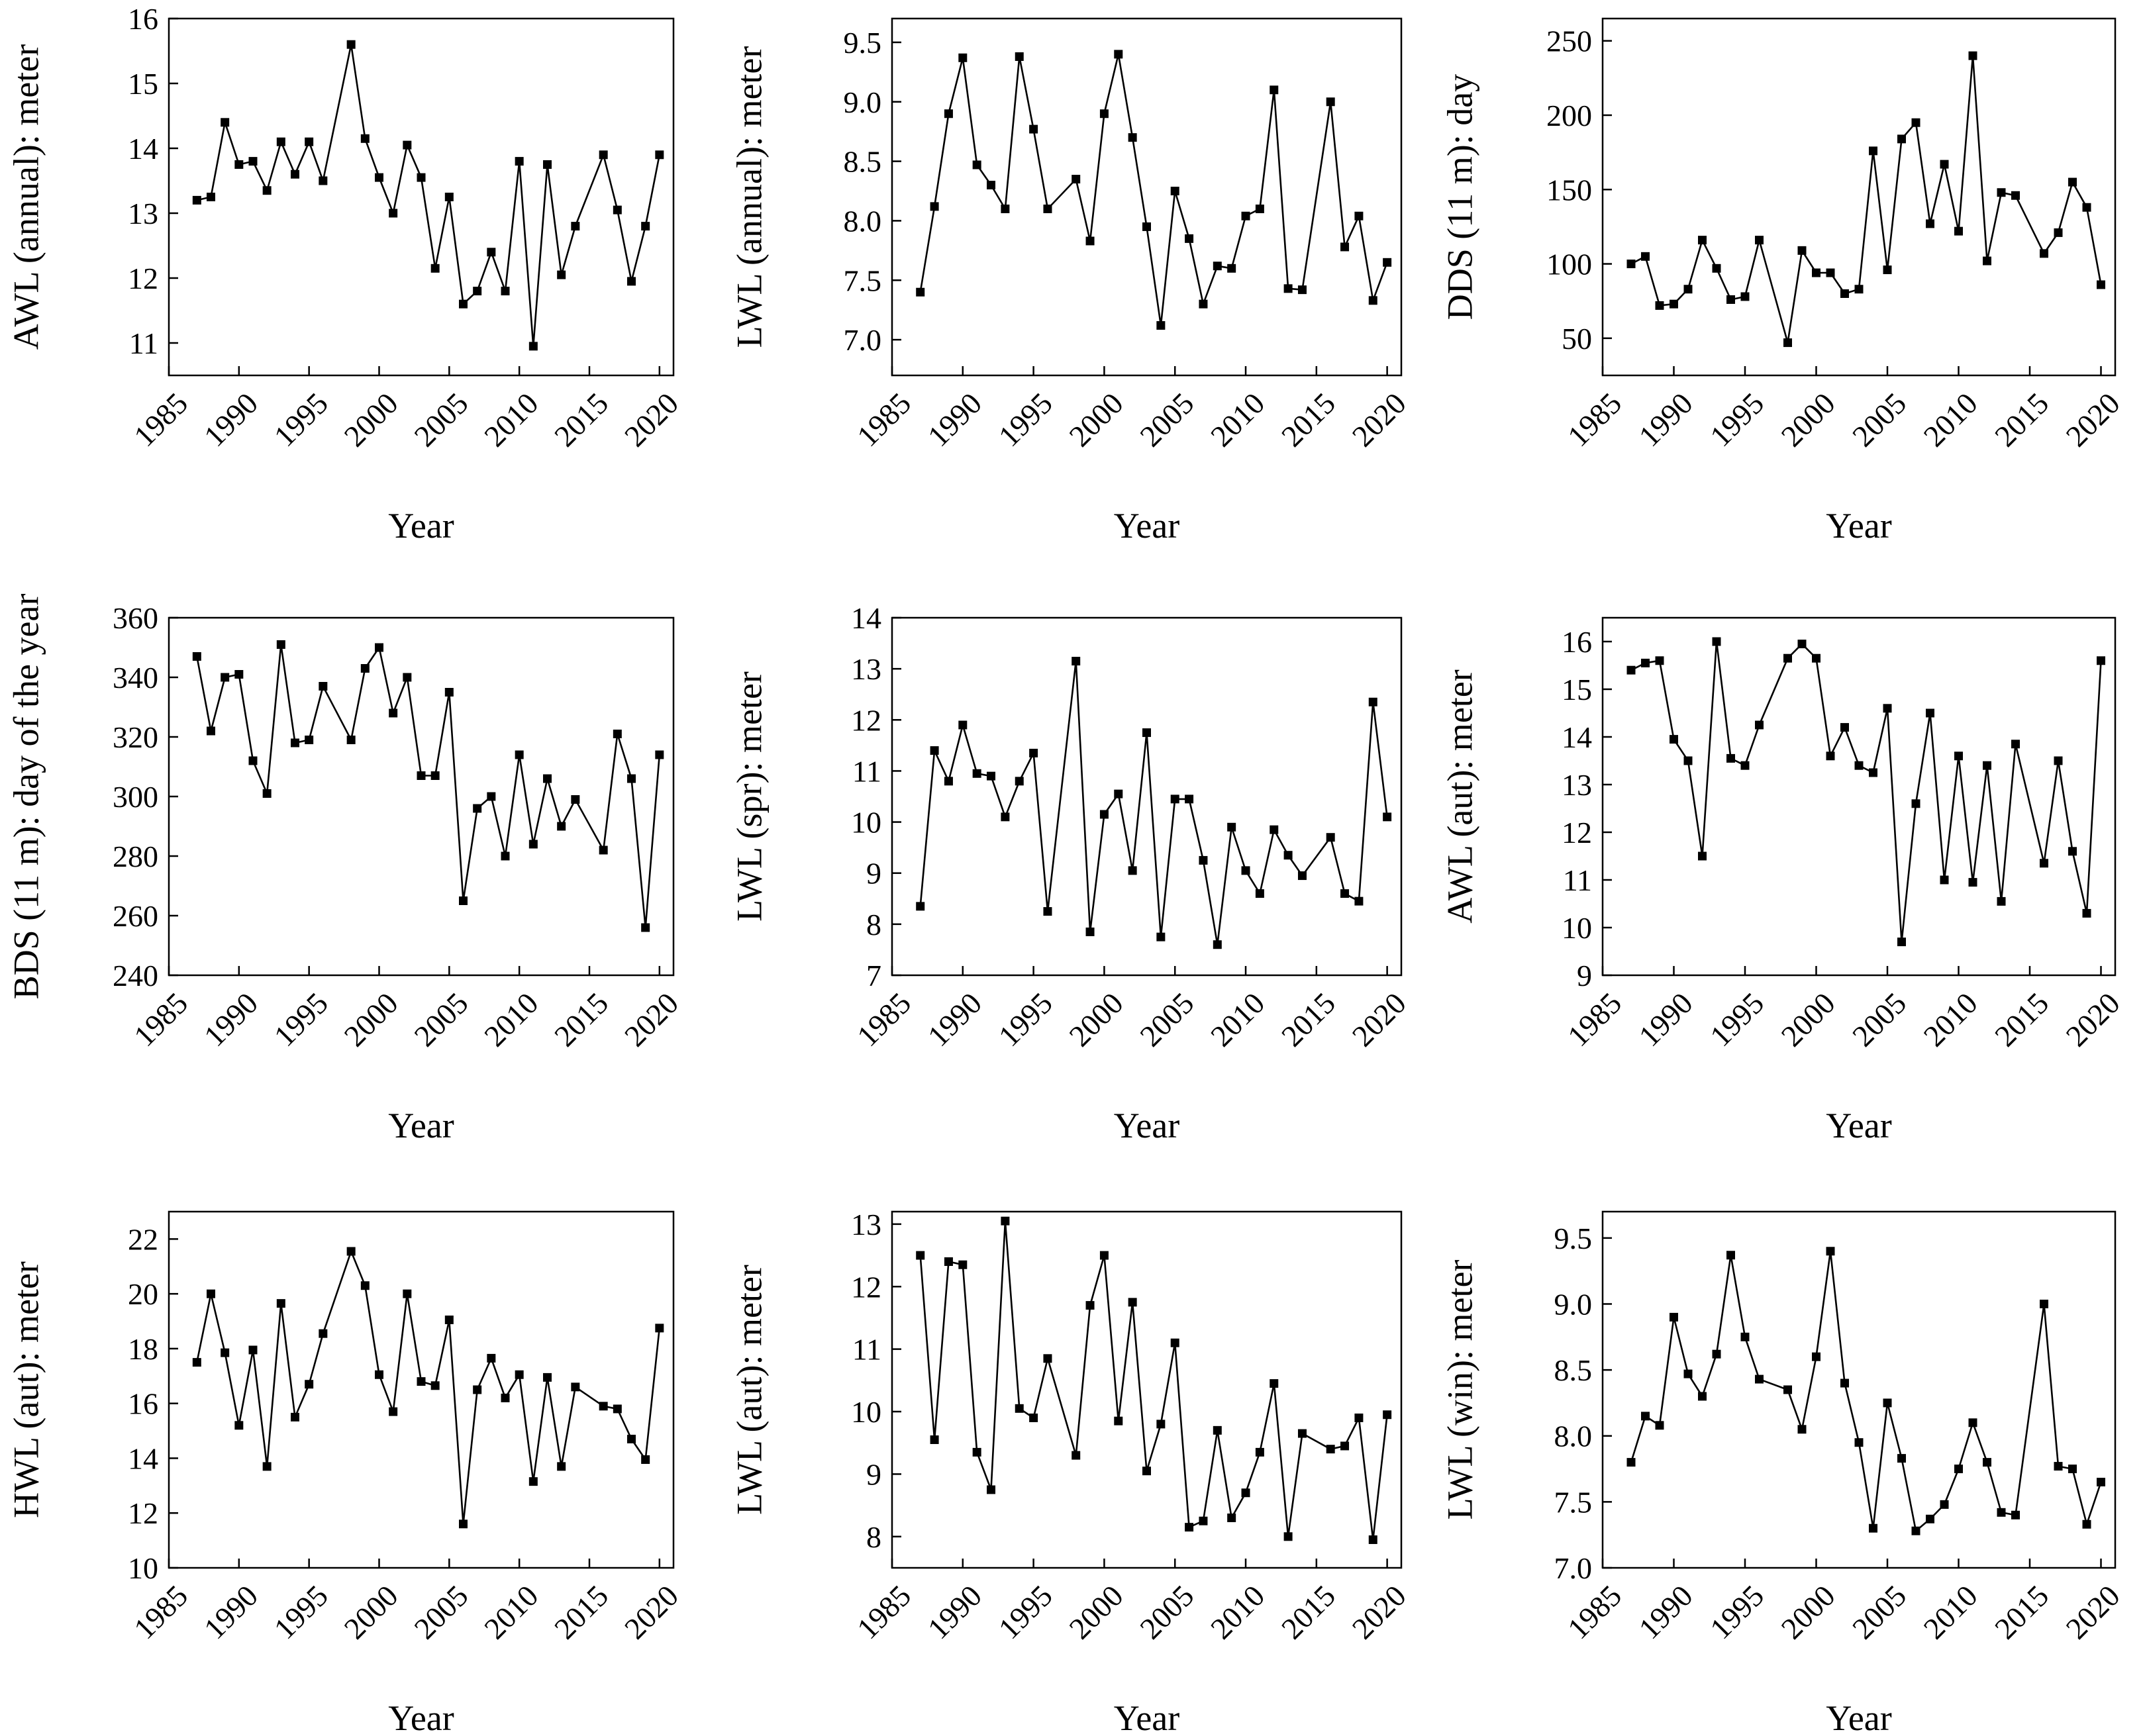 This screenshot has width=2145, height=1736. Describe the element at coordinates (749, 1390) in the screenshot. I see `y-axis-title: LWL (aut): meter` at that location.